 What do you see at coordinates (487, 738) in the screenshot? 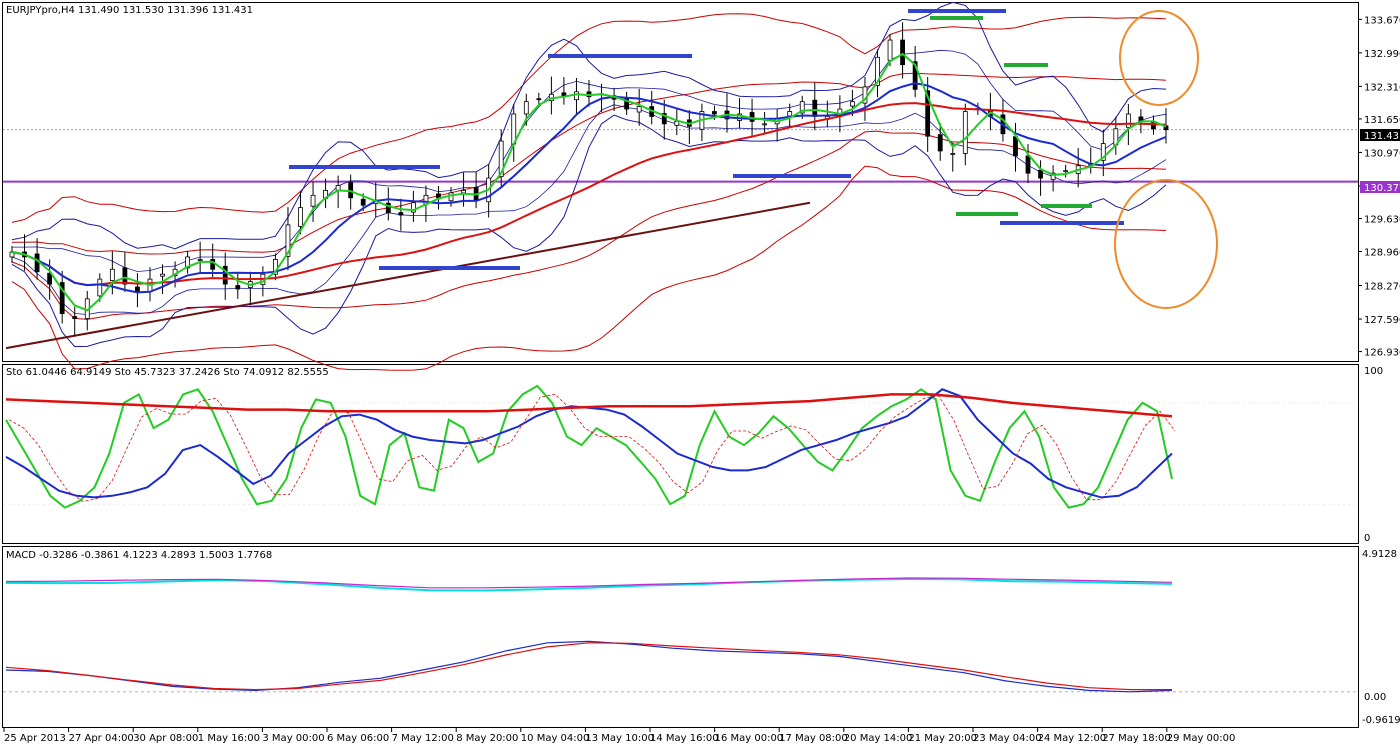
I see `date-label: 8 May 20:00` at bounding box center [487, 738].